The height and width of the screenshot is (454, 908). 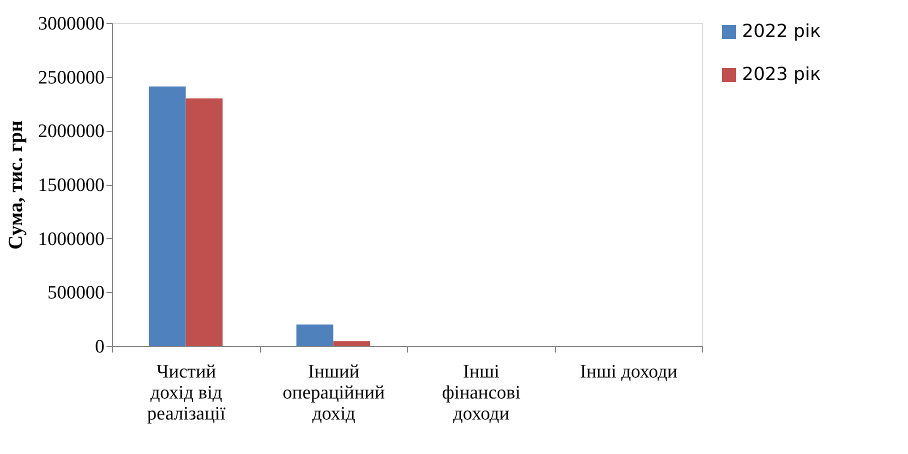 What do you see at coordinates (781, 74) in the screenshot?
I see `legend-label: 2023 рік` at bounding box center [781, 74].